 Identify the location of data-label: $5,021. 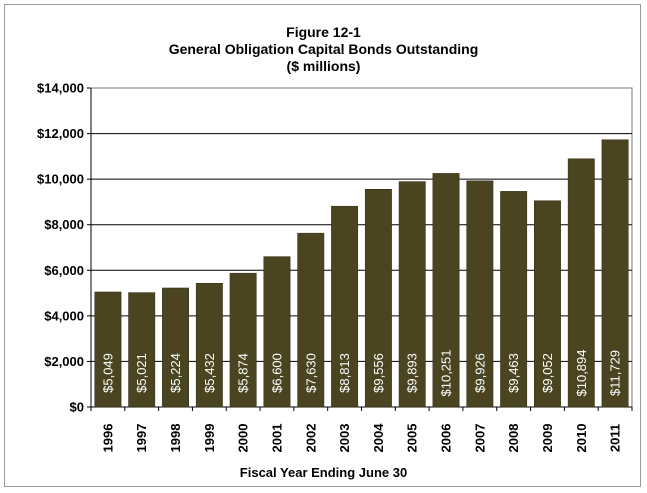
(141, 373).